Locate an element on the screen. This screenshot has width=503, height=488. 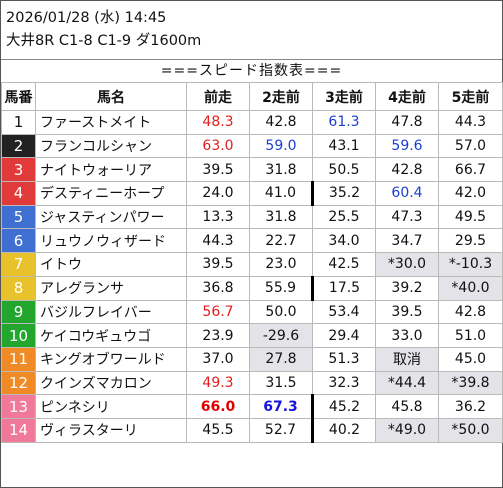
speed-index-cell: 47.3 is located at coordinates (407, 217).